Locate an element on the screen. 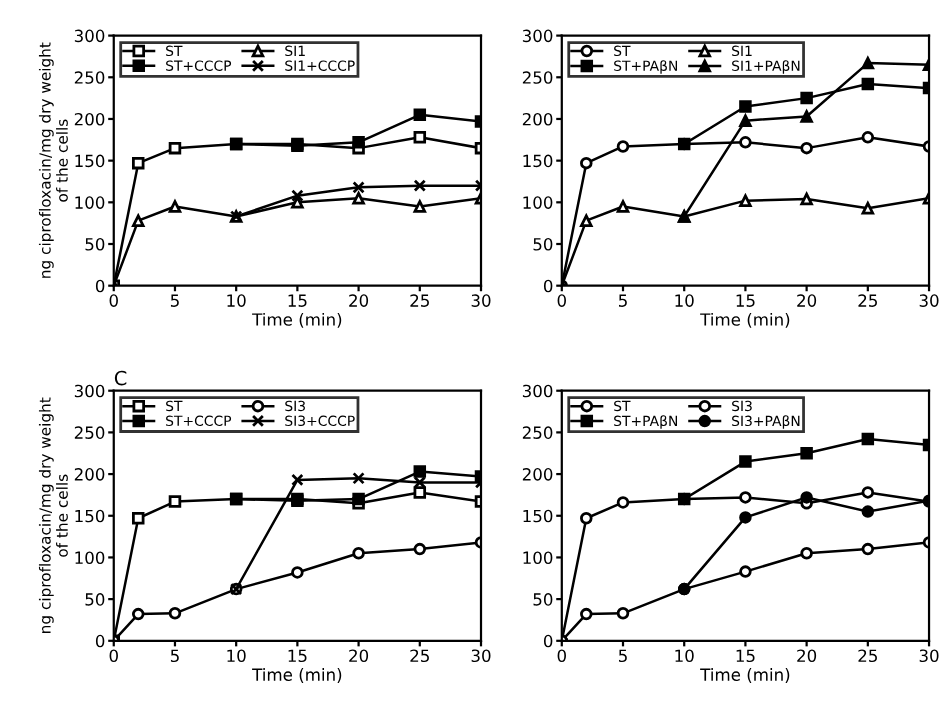 The image size is (948, 712). chart-title: C is located at coordinates (120, 378).